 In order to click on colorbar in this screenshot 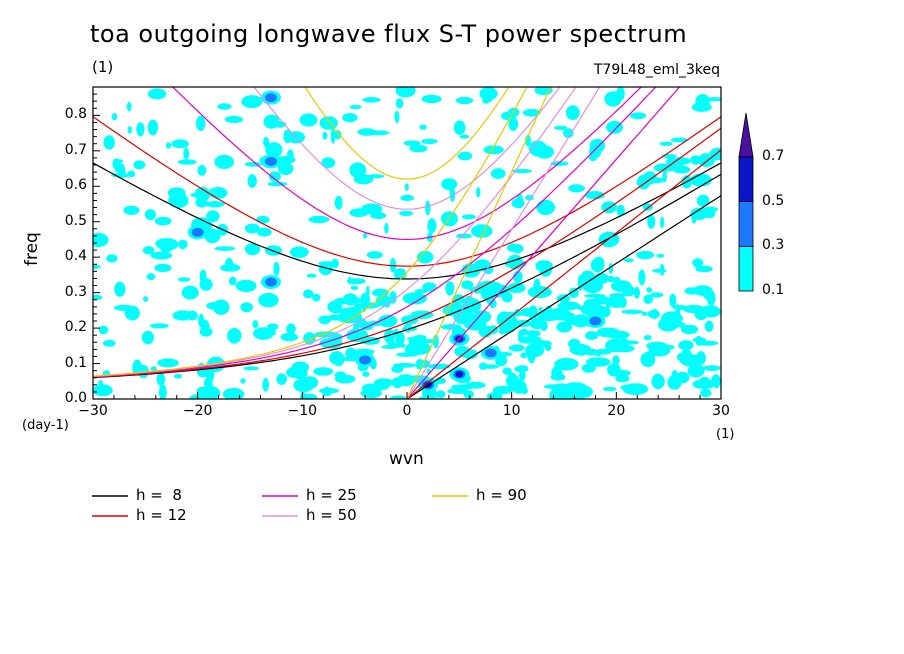, I will do `click(746, 202)`.